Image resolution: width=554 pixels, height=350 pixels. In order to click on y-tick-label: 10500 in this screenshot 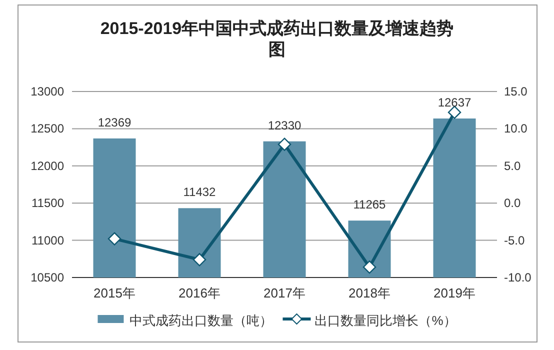, I will do `click(47, 277)`.